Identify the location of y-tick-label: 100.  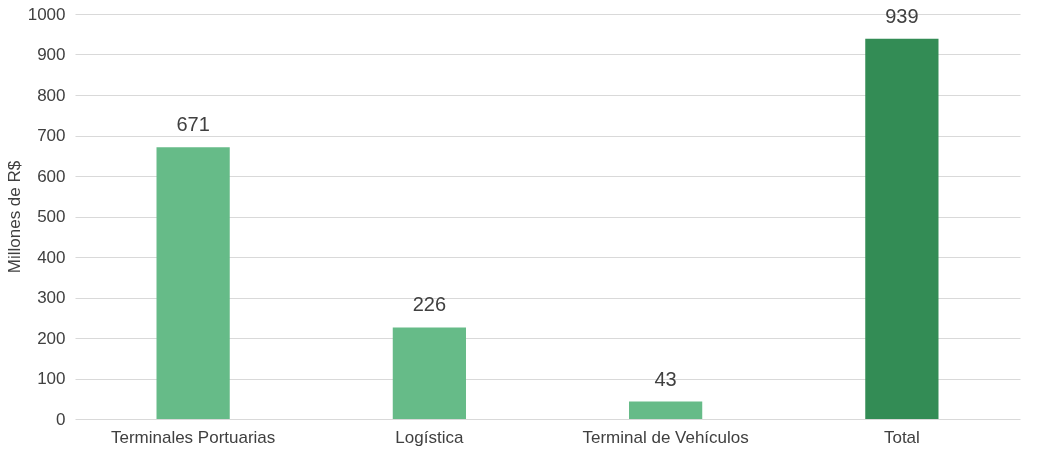
(51, 378).